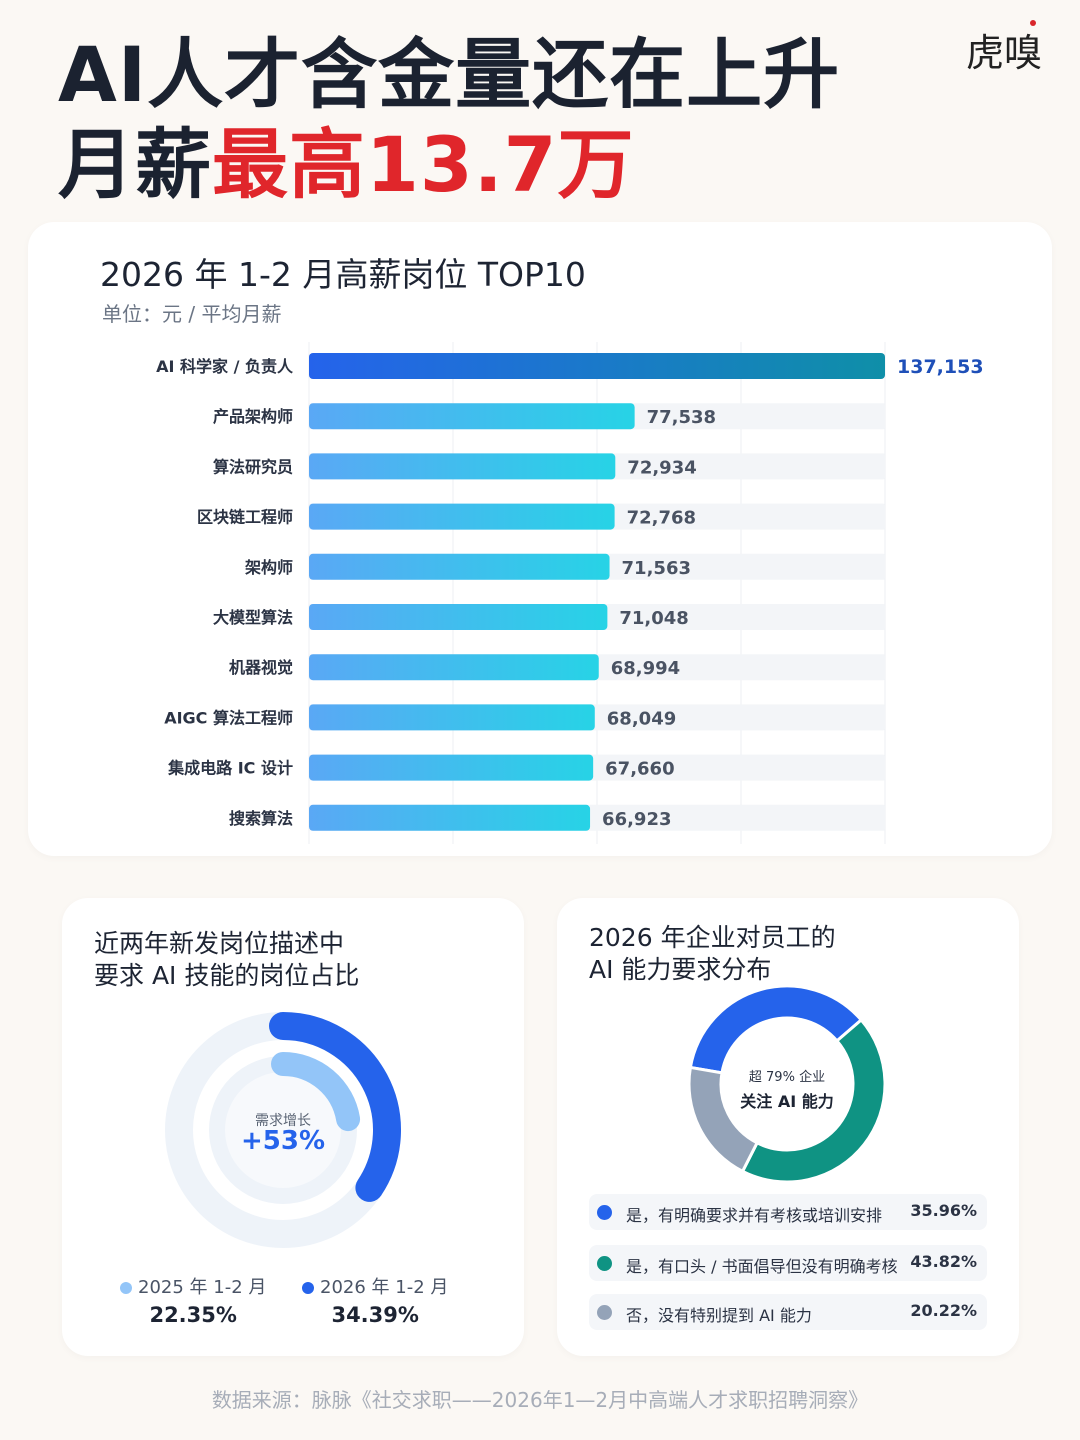 Image resolution: width=1080 pixels, height=1440 pixels. I want to click on ring-chart, so click(283, 1130).